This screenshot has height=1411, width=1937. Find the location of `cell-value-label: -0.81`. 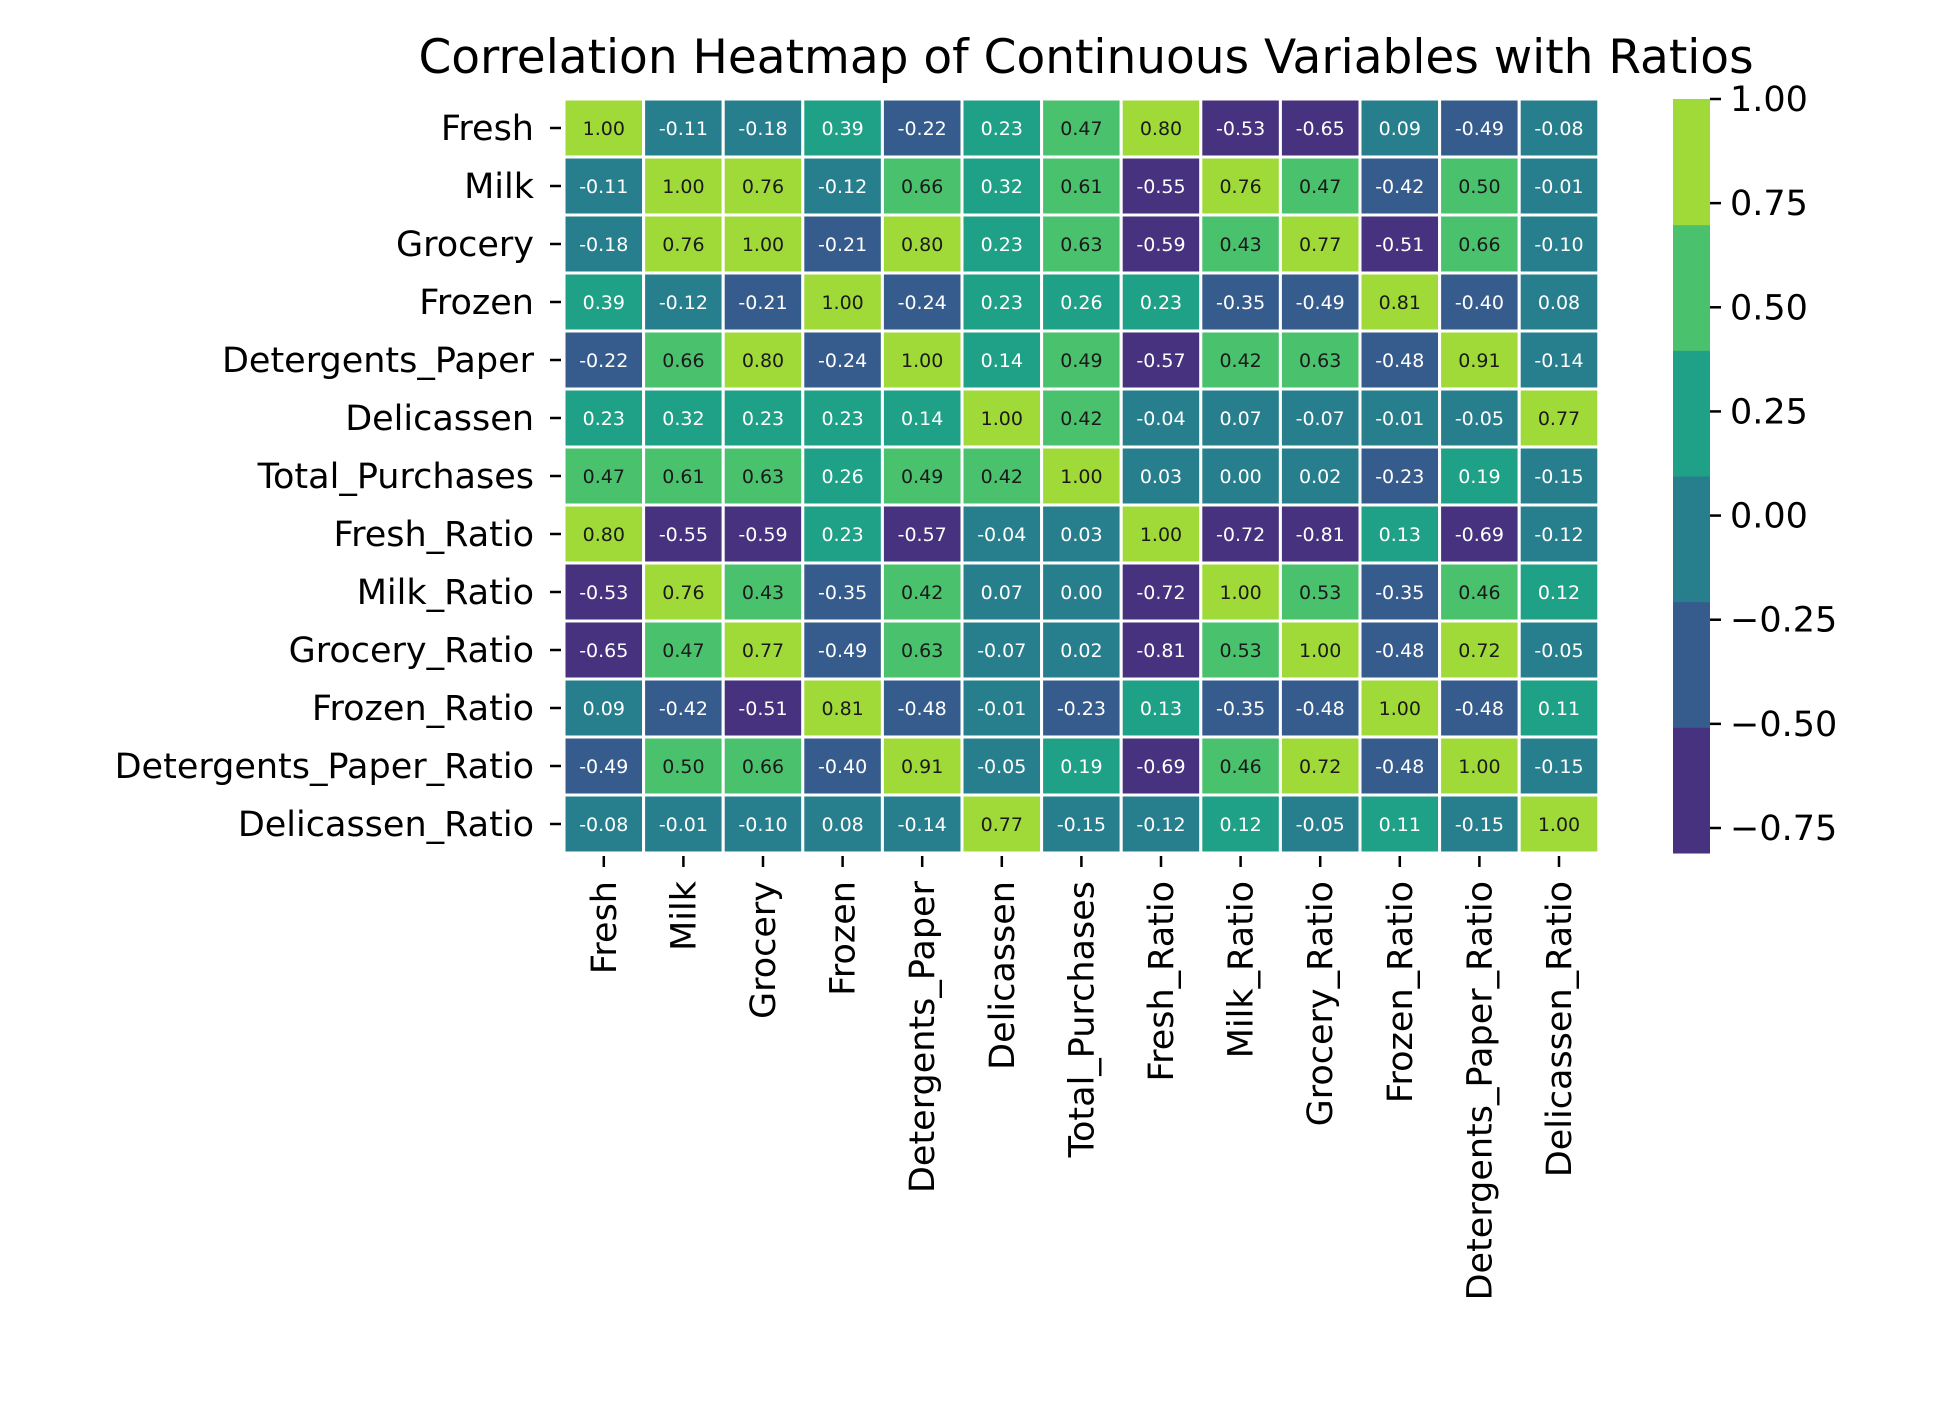

cell-value-label: -0.81 is located at coordinates (1320, 535).